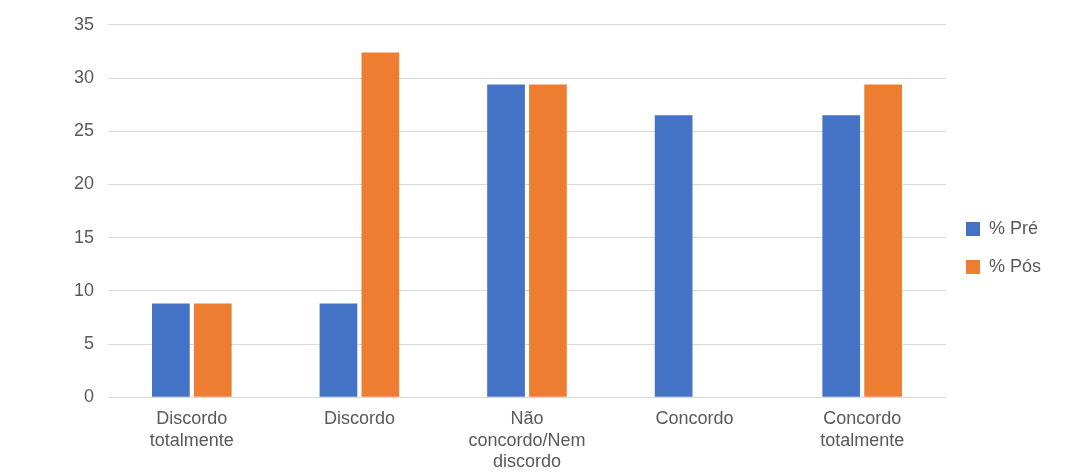 This screenshot has width=1071, height=476. What do you see at coordinates (89, 342) in the screenshot?
I see `y-tick-label: 5` at bounding box center [89, 342].